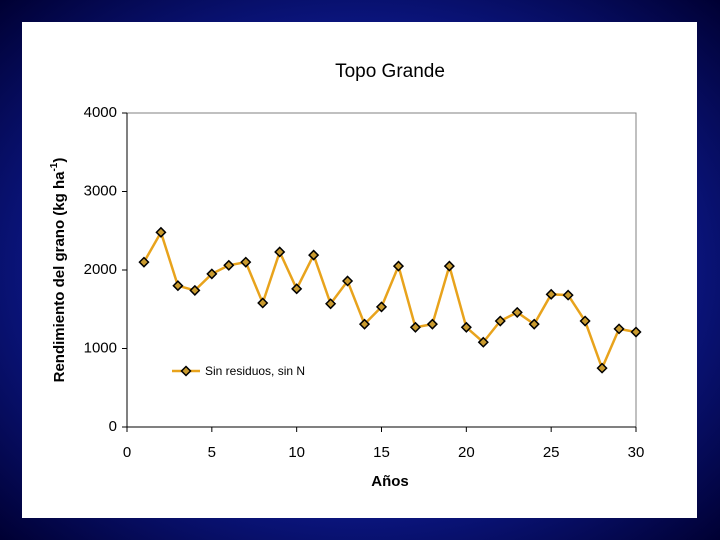  What do you see at coordinates (636, 452) in the screenshot?
I see `x-tick-label: 30` at bounding box center [636, 452].